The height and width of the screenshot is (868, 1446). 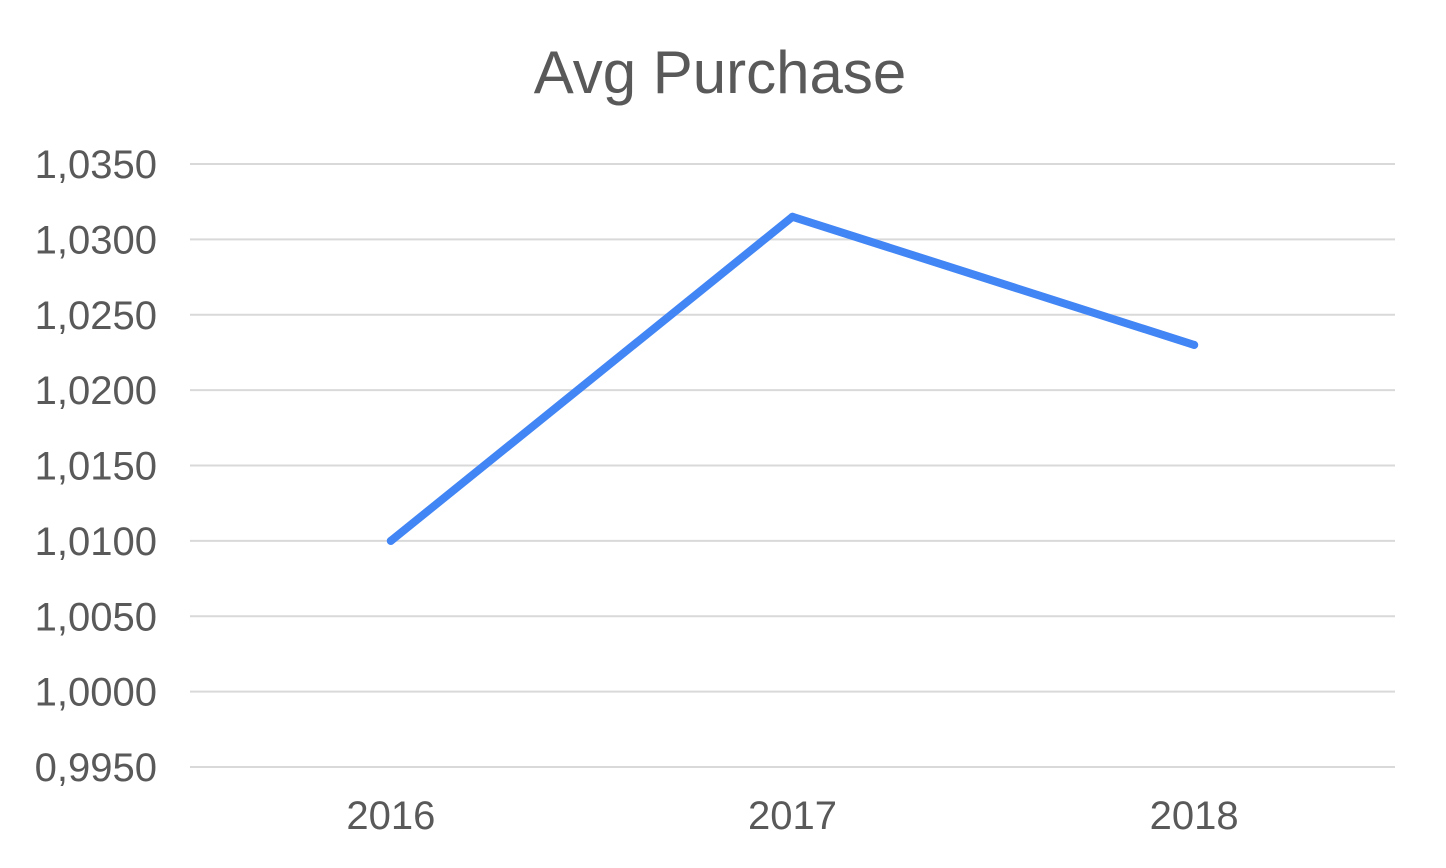 I want to click on x-axis-tick-labels: 2016 2017 2018, so click(x=792, y=816).